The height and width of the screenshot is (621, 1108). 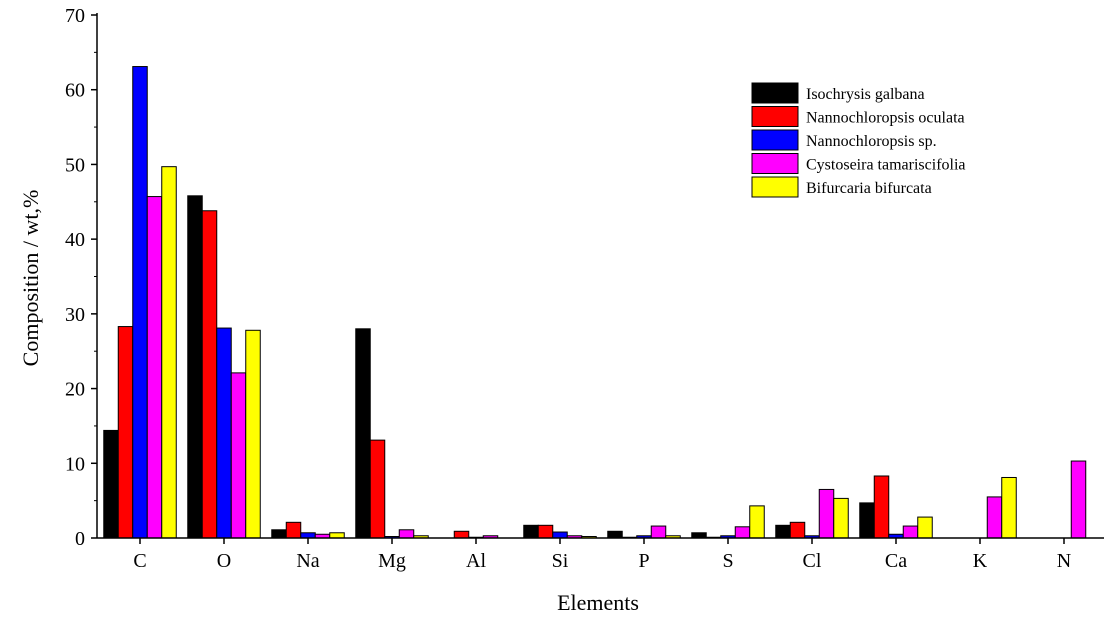 What do you see at coordinates (392, 561) in the screenshot?
I see `x-tick-label-mg: Mg` at bounding box center [392, 561].